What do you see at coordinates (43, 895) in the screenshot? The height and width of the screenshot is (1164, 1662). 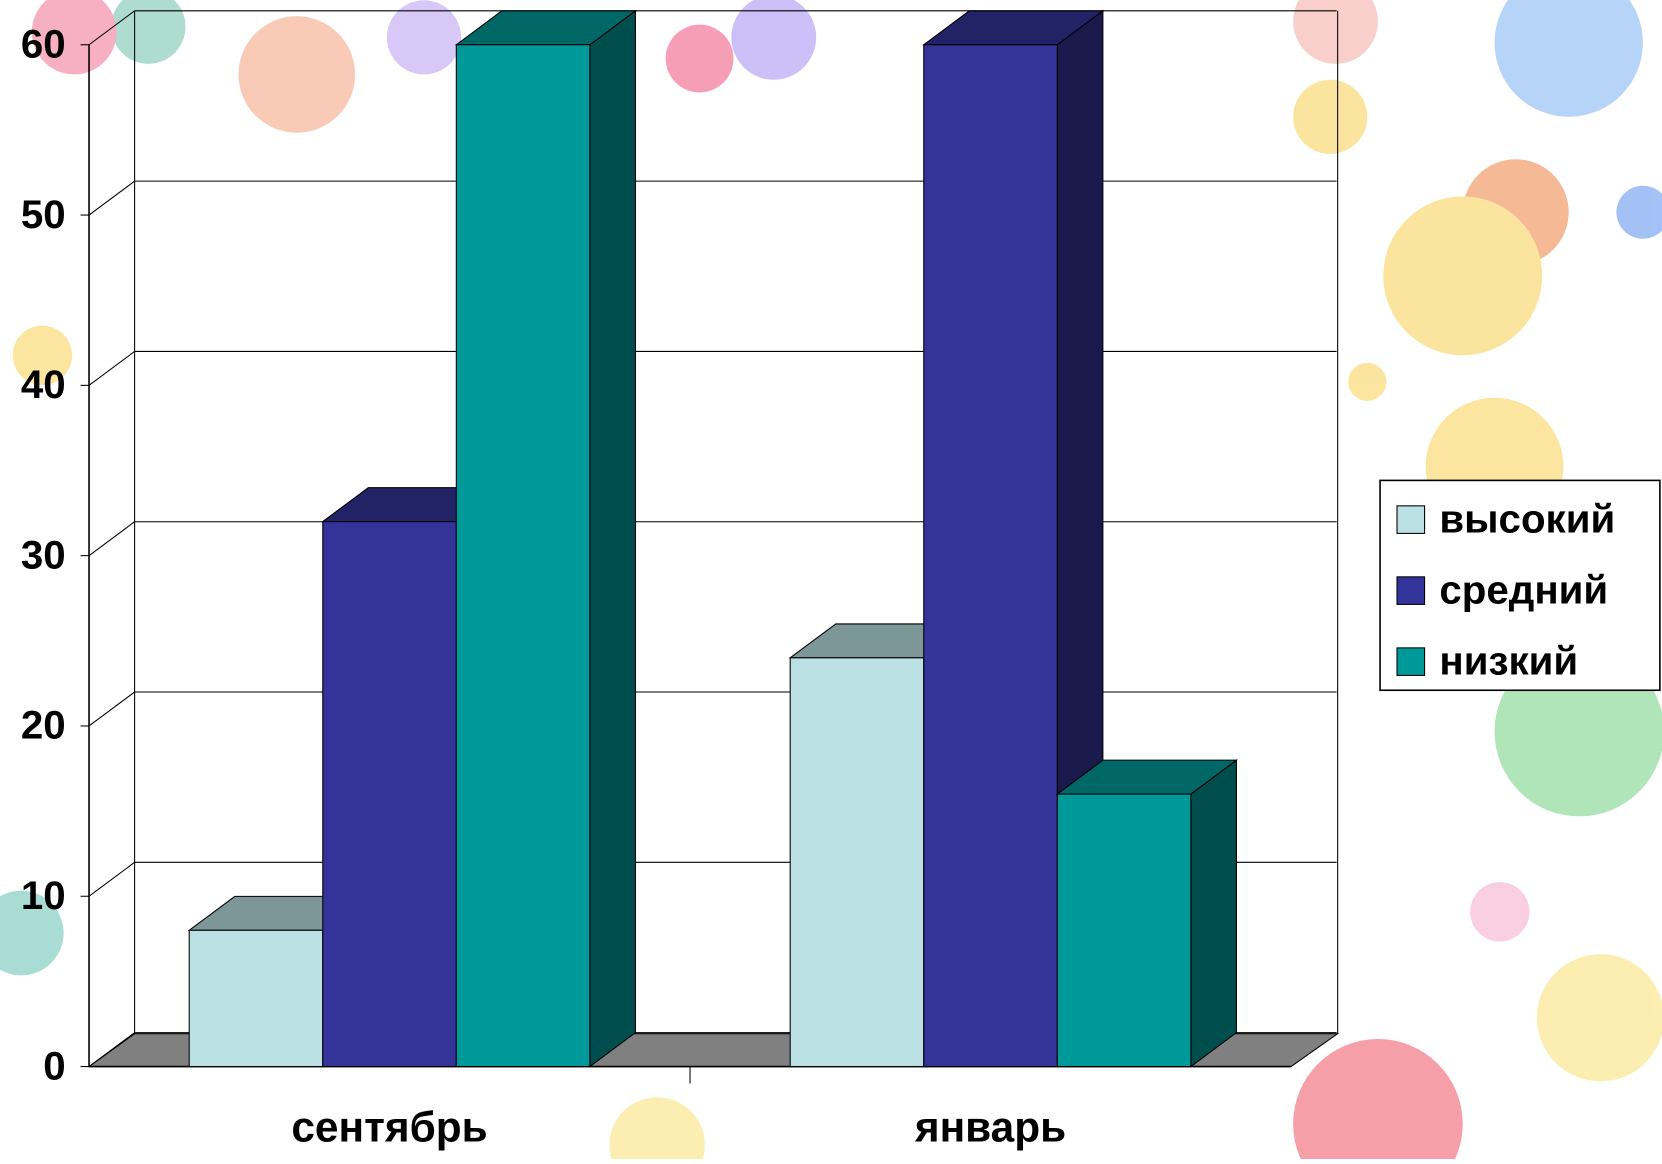 I see `y-tick-label: 10` at bounding box center [43, 895].